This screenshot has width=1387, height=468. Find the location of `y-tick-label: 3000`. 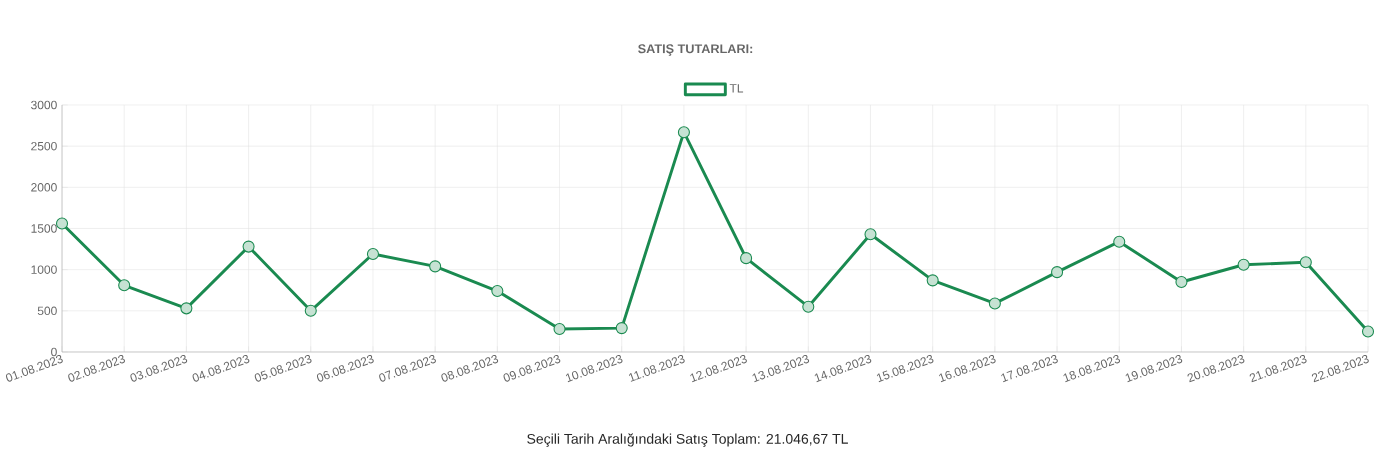

y-tick-label: 3000 is located at coordinates (44, 105).